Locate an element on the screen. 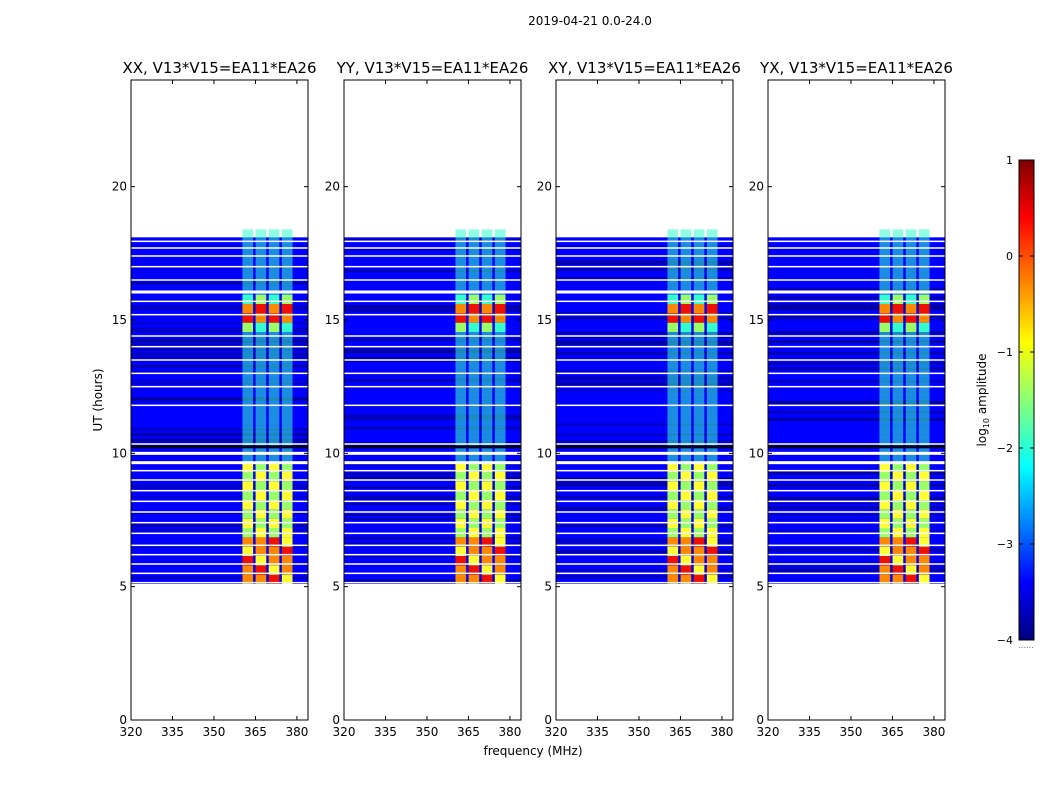  x-tick-label: 365 is located at coordinates (680, 732).